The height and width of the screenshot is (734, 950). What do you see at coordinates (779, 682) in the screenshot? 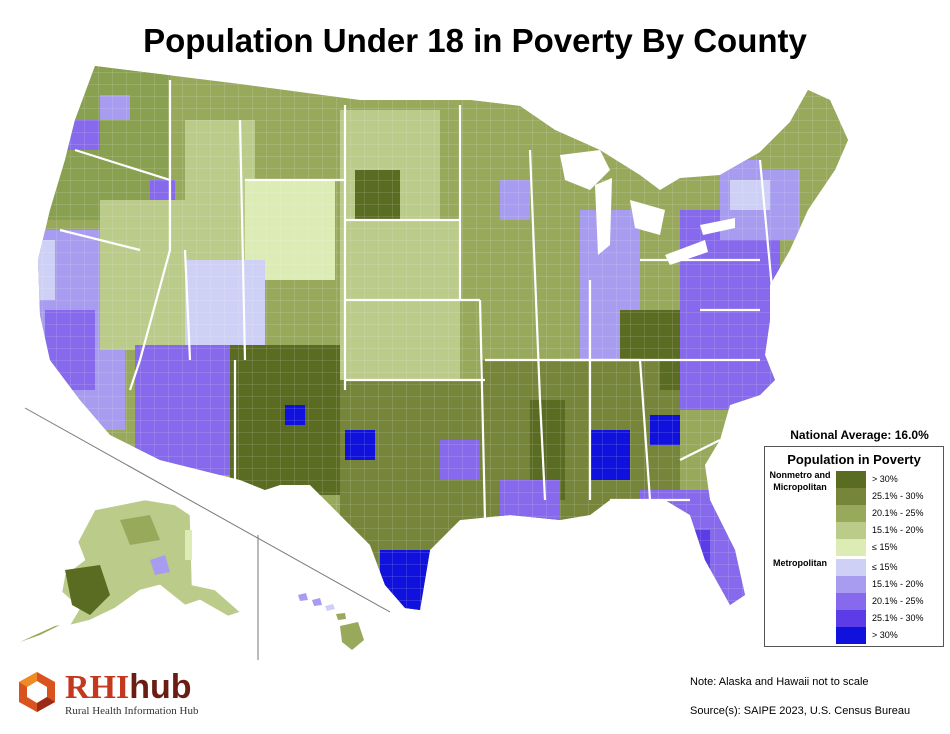
I see `scale-note: Note: Alaska and Hawaii not to scale` at bounding box center [779, 682].